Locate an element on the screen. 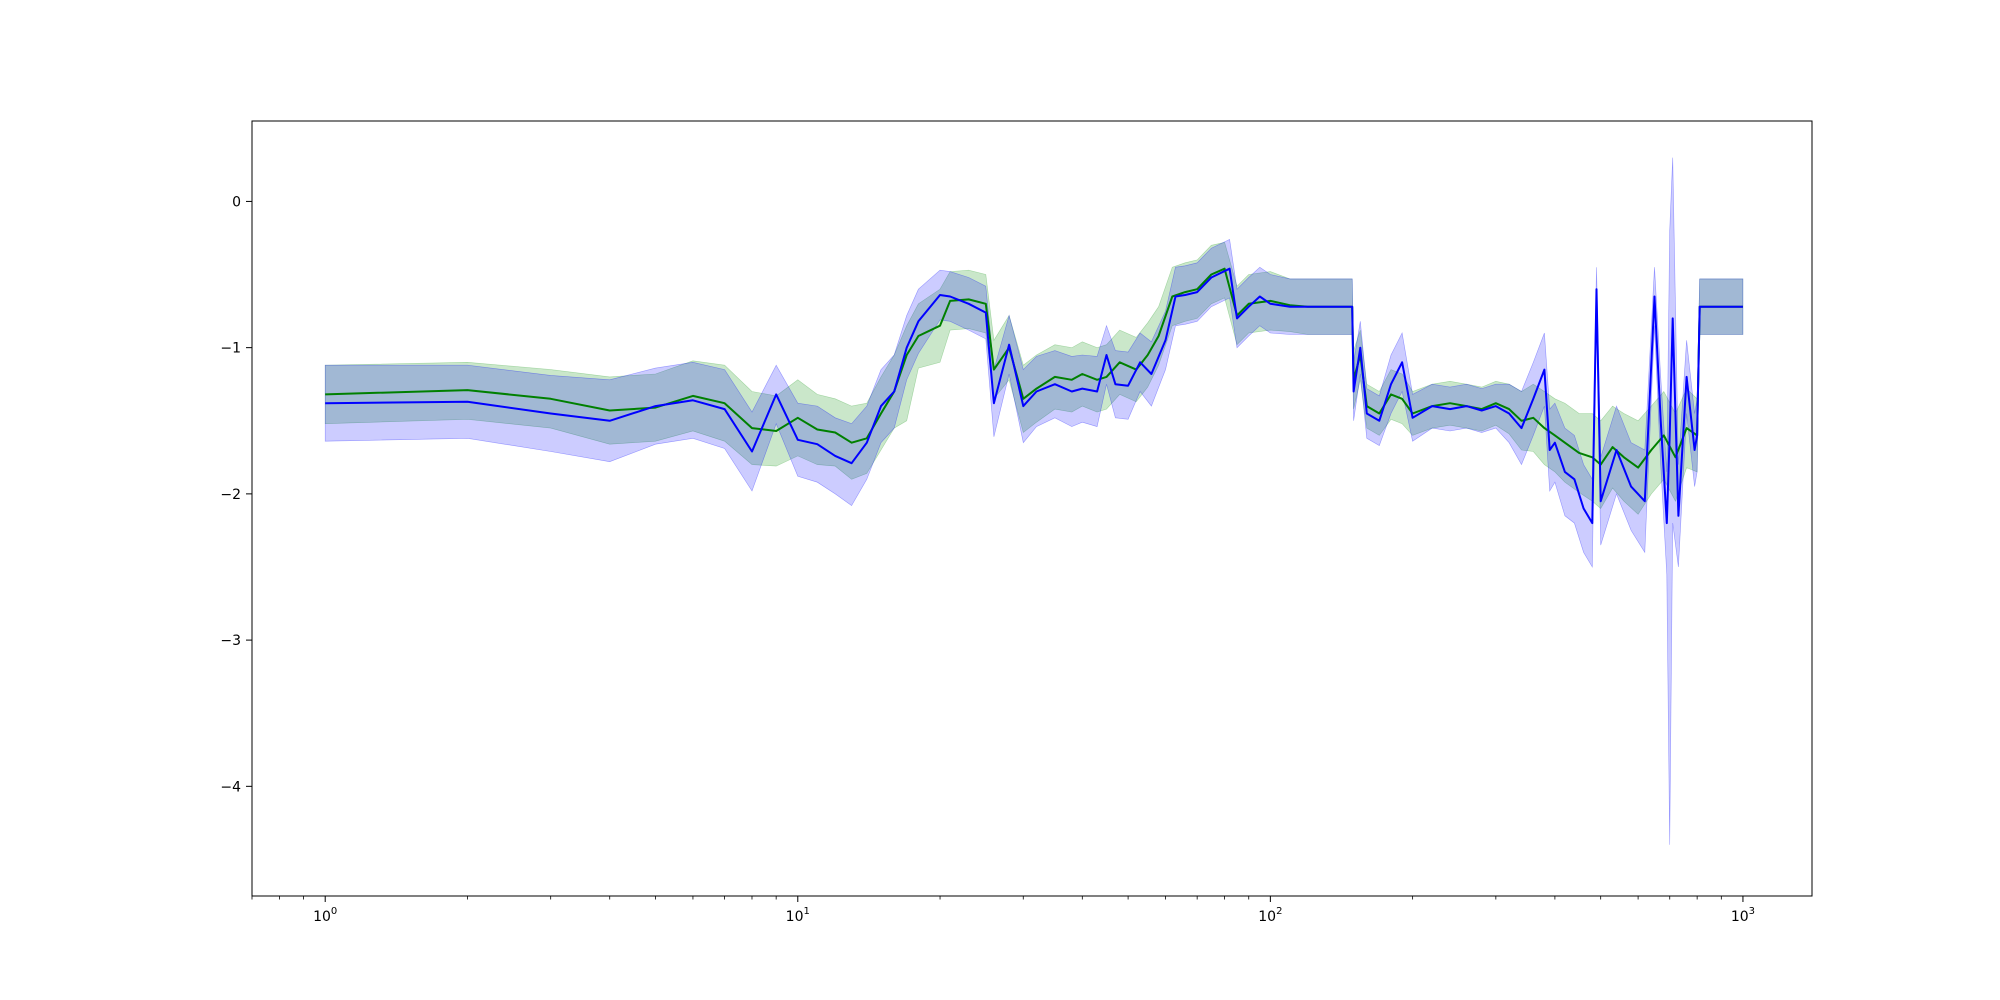  y-tick-label: −2 is located at coordinates (230, 495).